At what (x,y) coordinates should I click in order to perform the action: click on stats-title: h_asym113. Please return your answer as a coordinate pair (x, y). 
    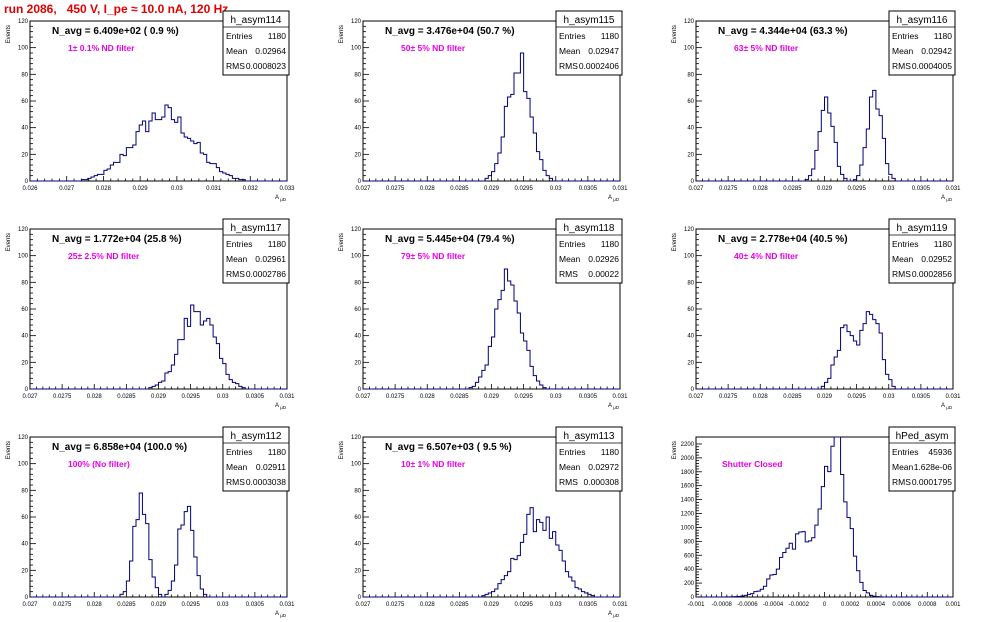
    Looking at the image, I should click on (589, 436).